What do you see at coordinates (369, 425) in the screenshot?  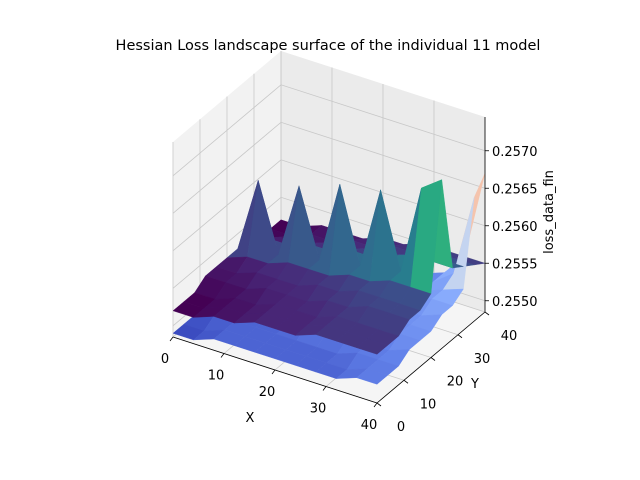 I see `x-tick-label: 40` at bounding box center [369, 425].